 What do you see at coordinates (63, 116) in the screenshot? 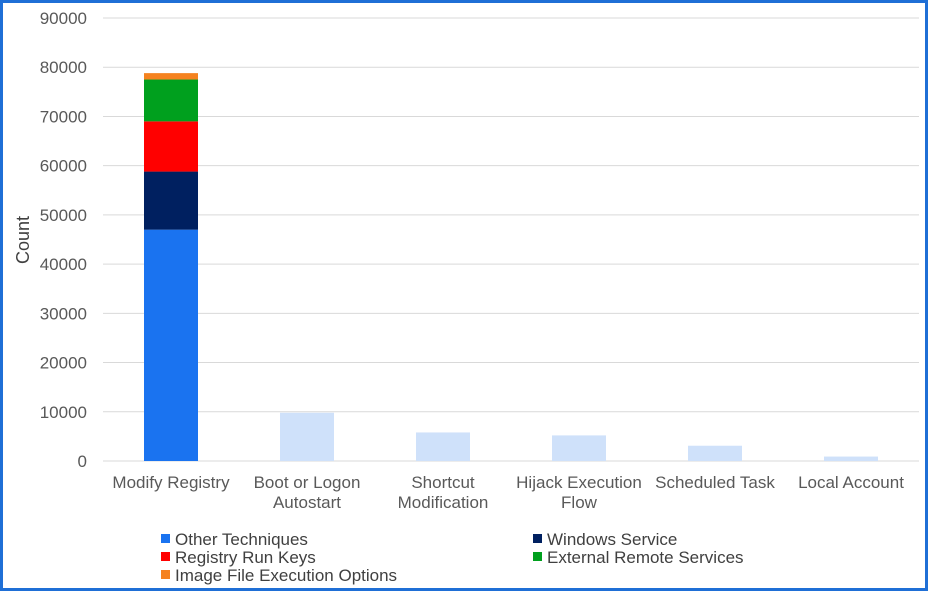
I see `y-tick-label: 70000` at bounding box center [63, 116].